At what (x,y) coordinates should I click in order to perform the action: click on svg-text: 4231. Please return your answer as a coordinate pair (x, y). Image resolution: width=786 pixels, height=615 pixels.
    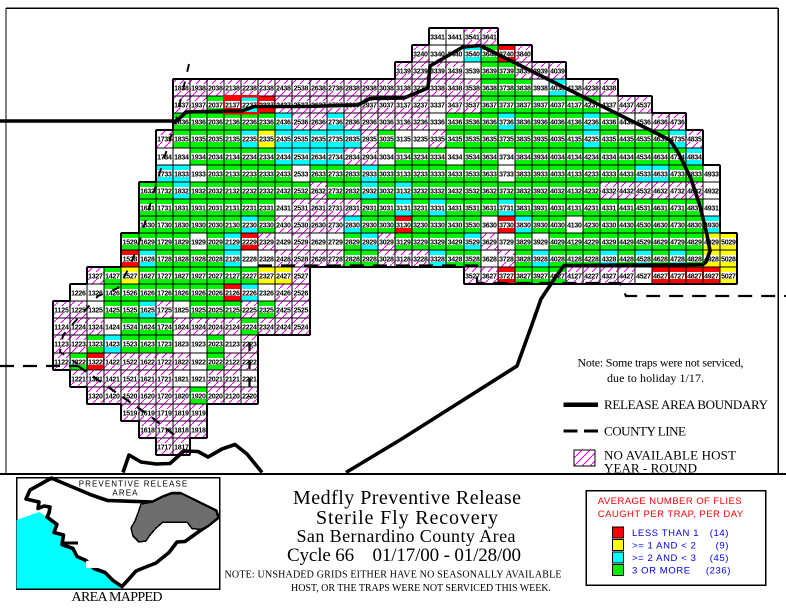
    Looking at the image, I should click on (591, 208).